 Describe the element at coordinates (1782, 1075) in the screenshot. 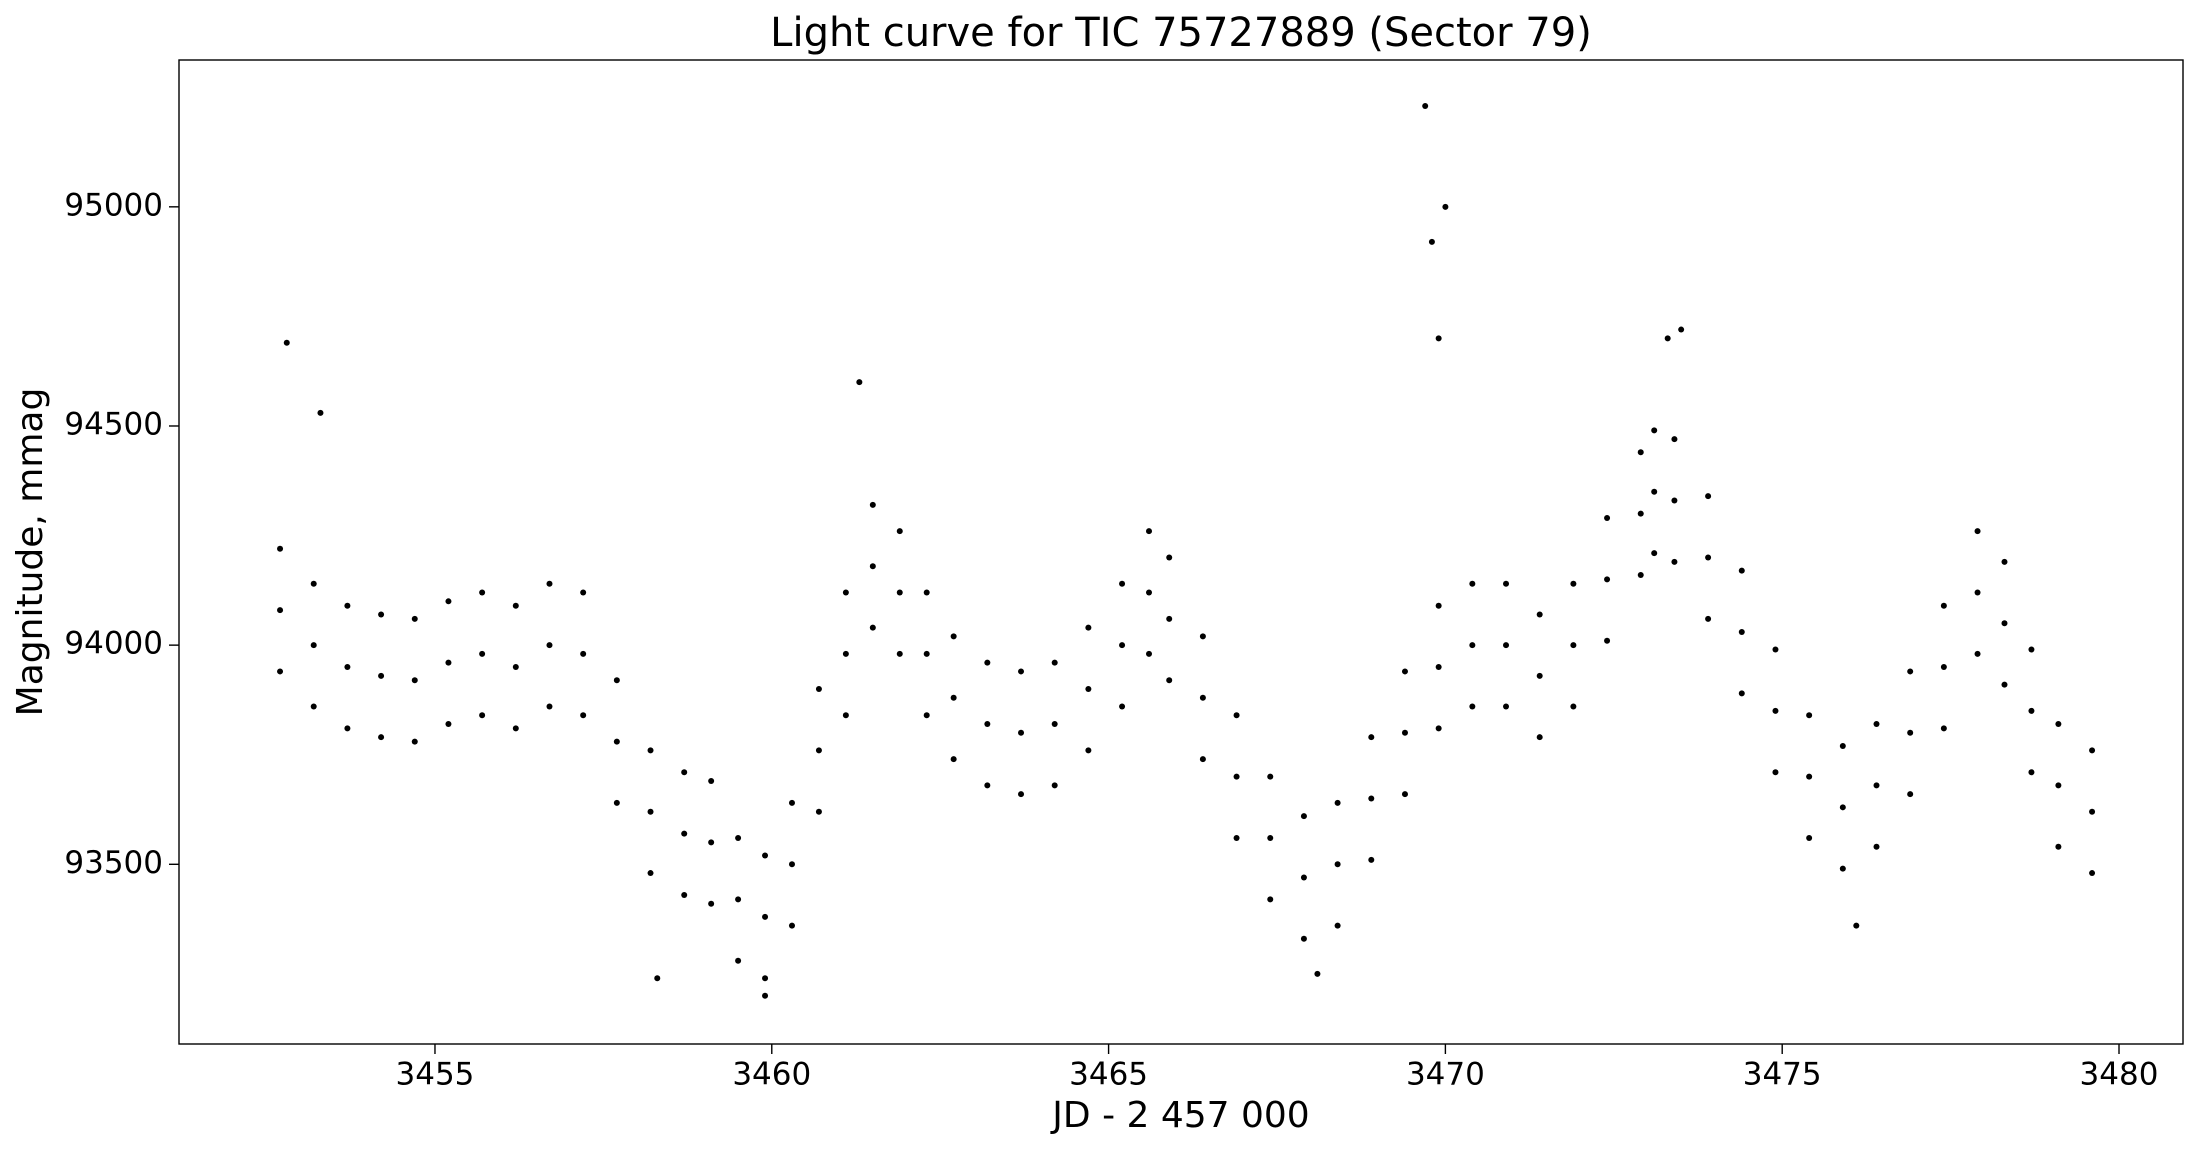

I see `x-tick-label: 3475` at that location.